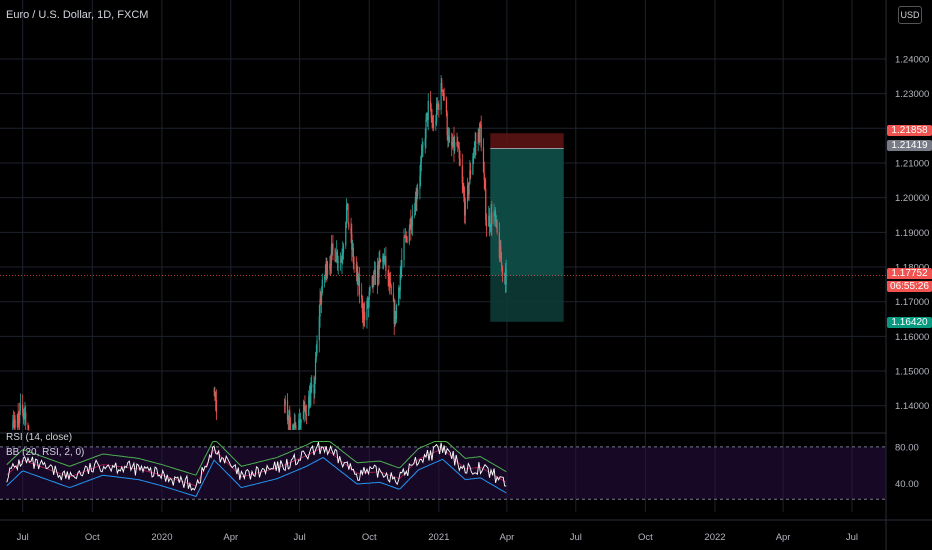 The image size is (932, 550). I want to click on bb-basis-line, so click(256, 466).